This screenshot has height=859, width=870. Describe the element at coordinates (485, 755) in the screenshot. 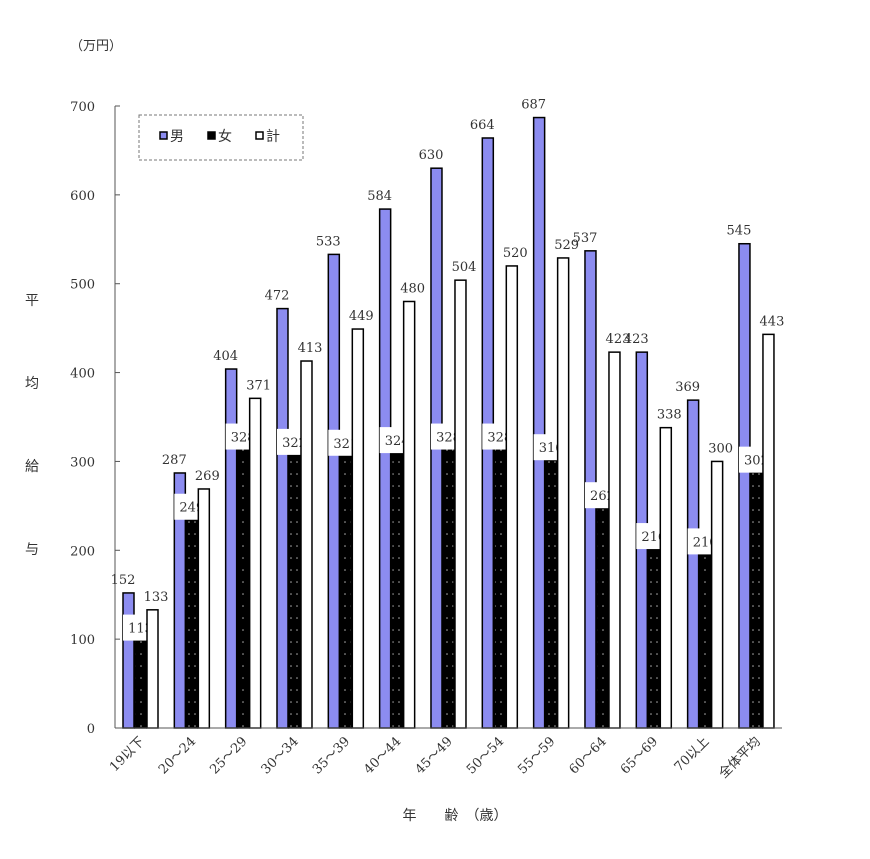

I see `x-tick-label: 50～54` at that location.